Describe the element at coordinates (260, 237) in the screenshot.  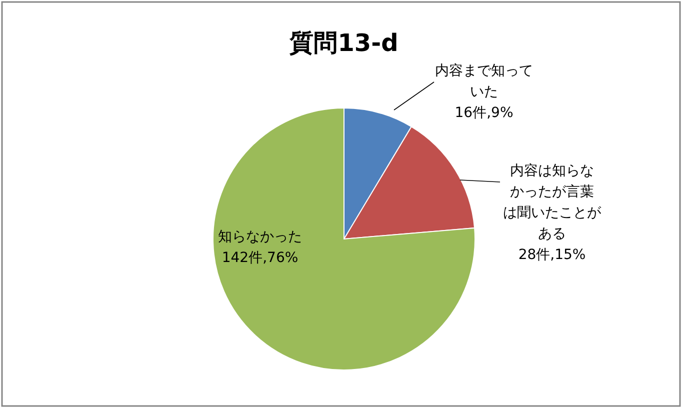
I see `slice-label: 知らなかった` at that location.